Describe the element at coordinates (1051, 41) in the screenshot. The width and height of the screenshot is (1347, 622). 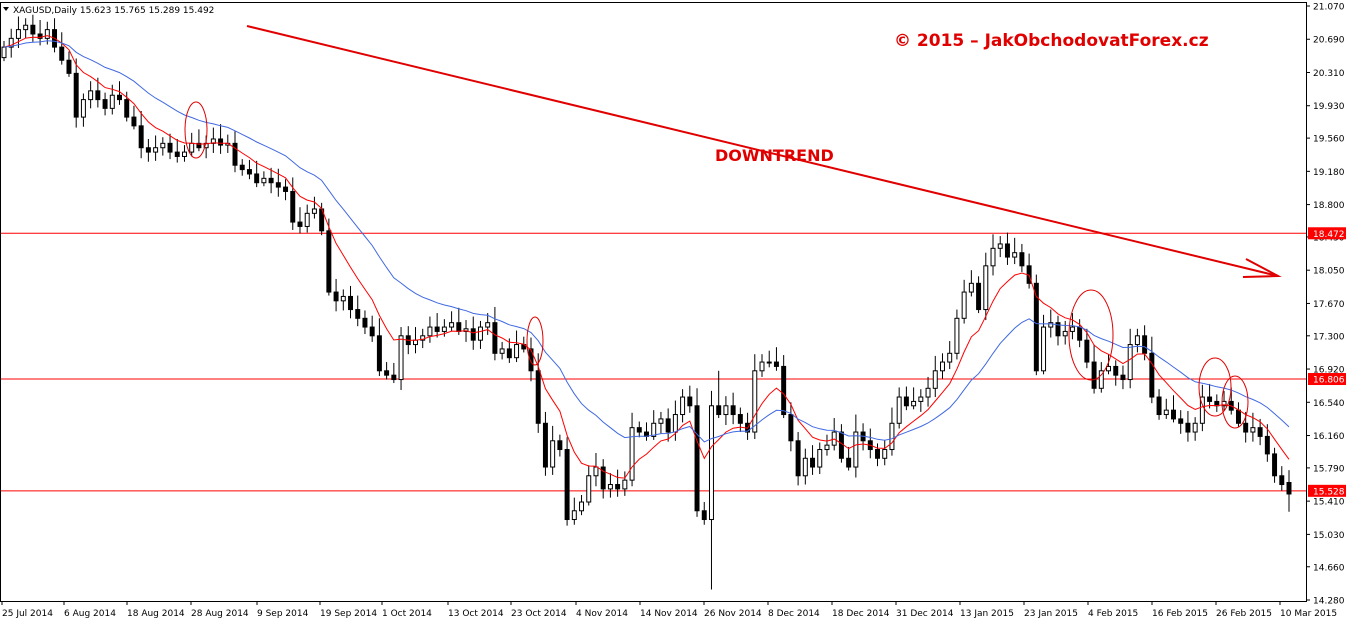
I see `copyright-text: © 2015 – JakObchodovatForex.cz` at that location.